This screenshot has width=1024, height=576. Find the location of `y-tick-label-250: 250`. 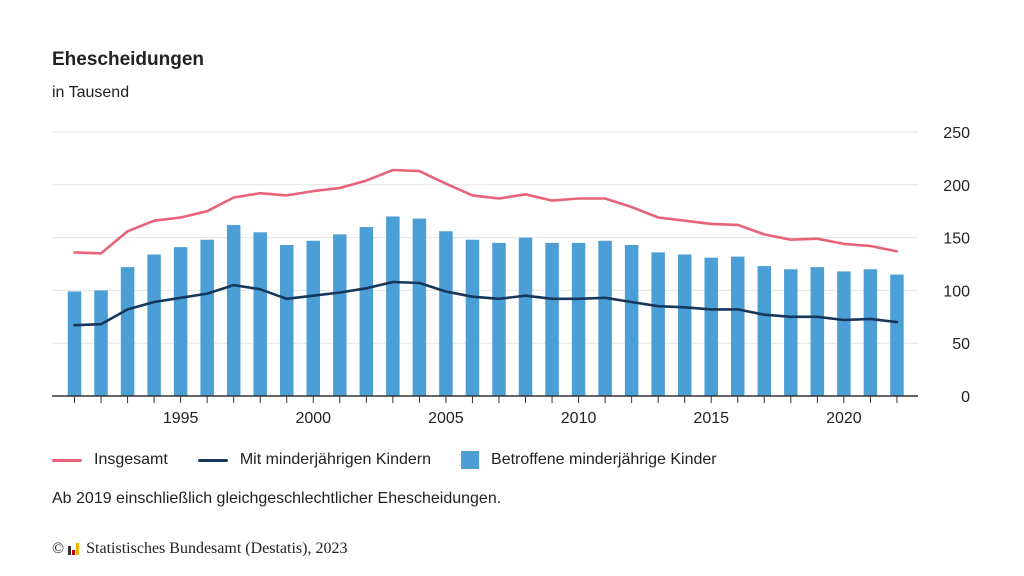

y-tick-label-250: 250 is located at coordinates (956, 133).